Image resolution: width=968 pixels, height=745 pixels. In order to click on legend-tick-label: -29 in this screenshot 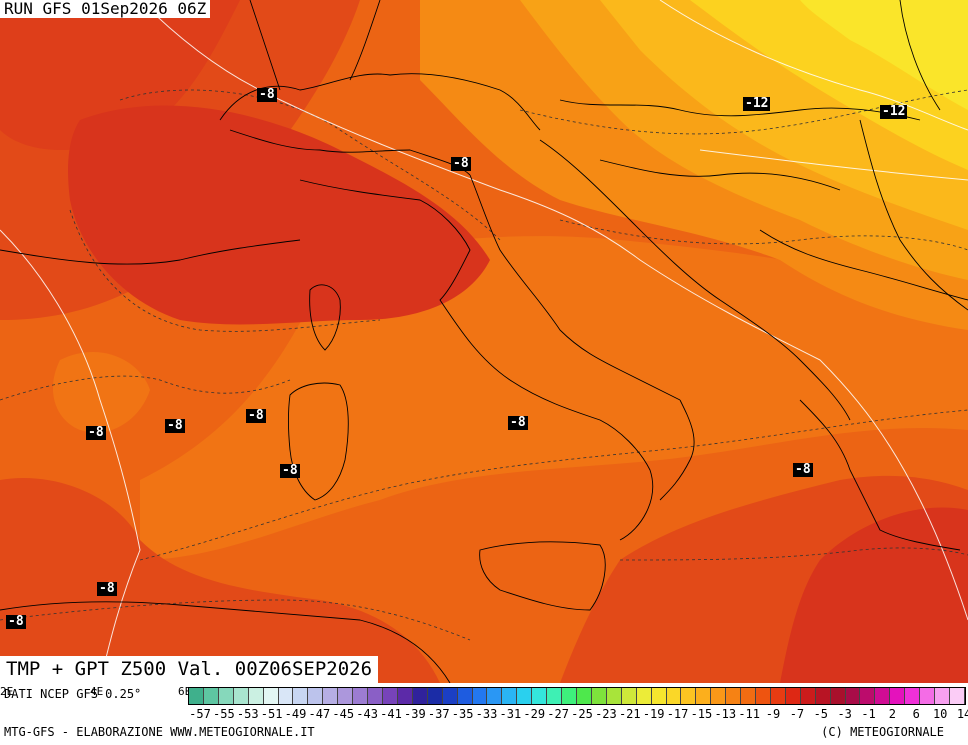, I will do `click(534, 714)`.